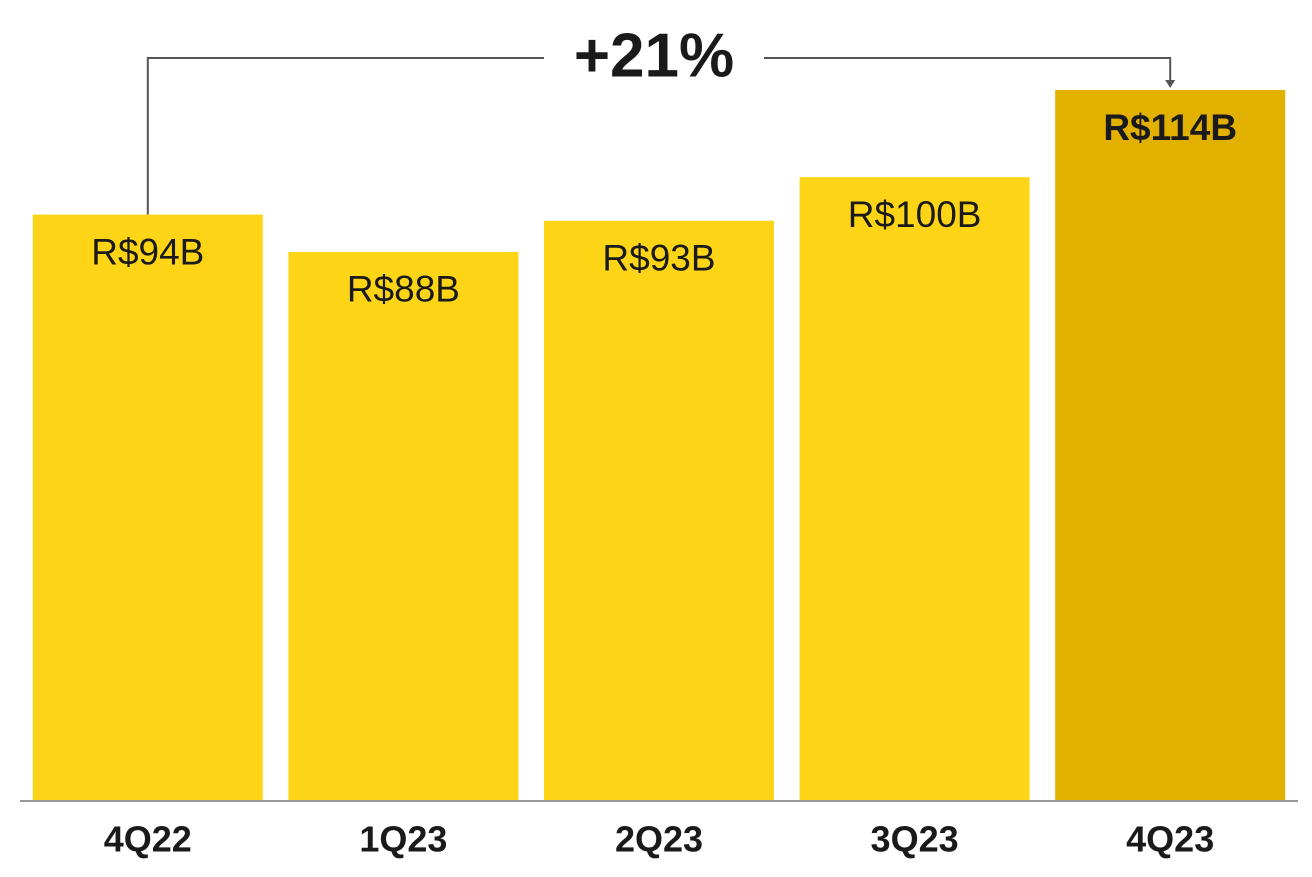  What do you see at coordinates (1170, 84) in the screenshot?
I see `arrow-head` at bounding box center [1170, 84].